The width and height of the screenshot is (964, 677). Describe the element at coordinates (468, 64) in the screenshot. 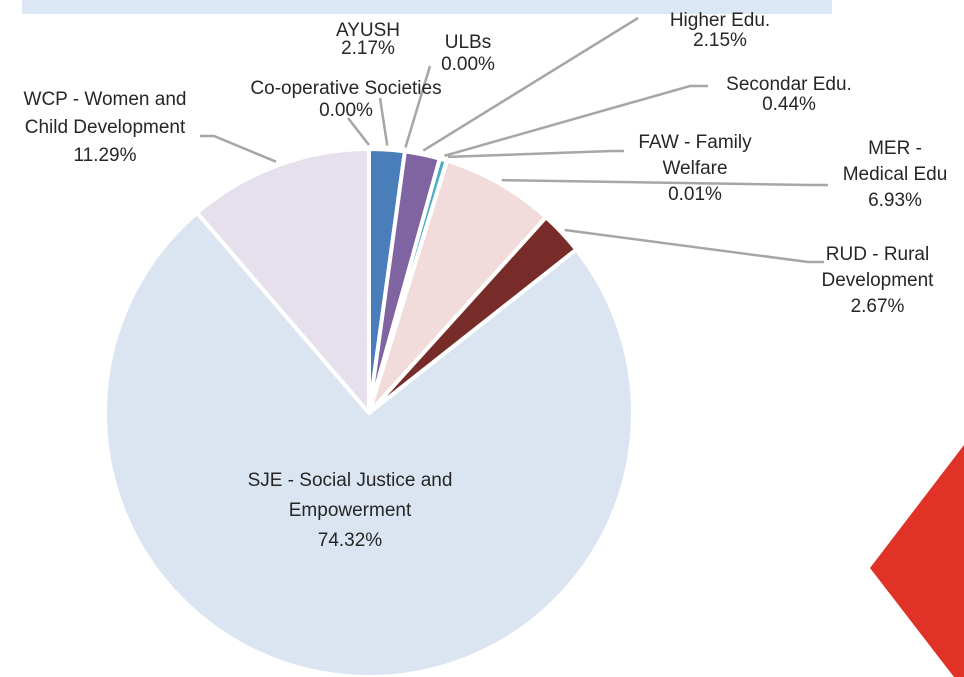

I see `label-ulbs-value: 0.00%` at that location.